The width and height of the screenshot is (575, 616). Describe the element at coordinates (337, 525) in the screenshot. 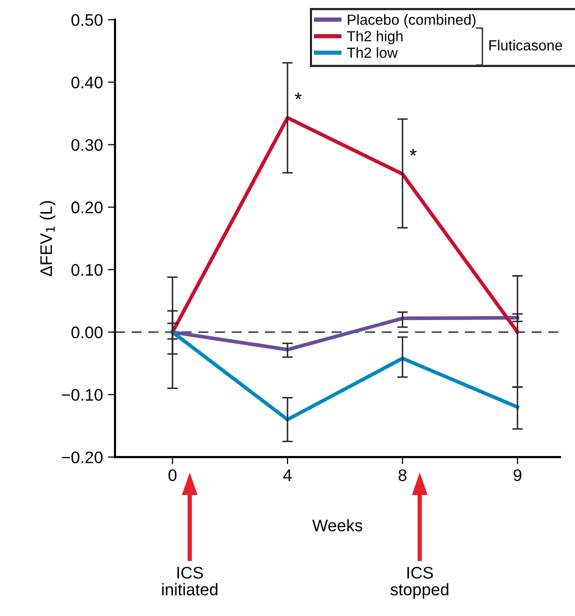

I see `x-axis-title: Weeks` at that location.